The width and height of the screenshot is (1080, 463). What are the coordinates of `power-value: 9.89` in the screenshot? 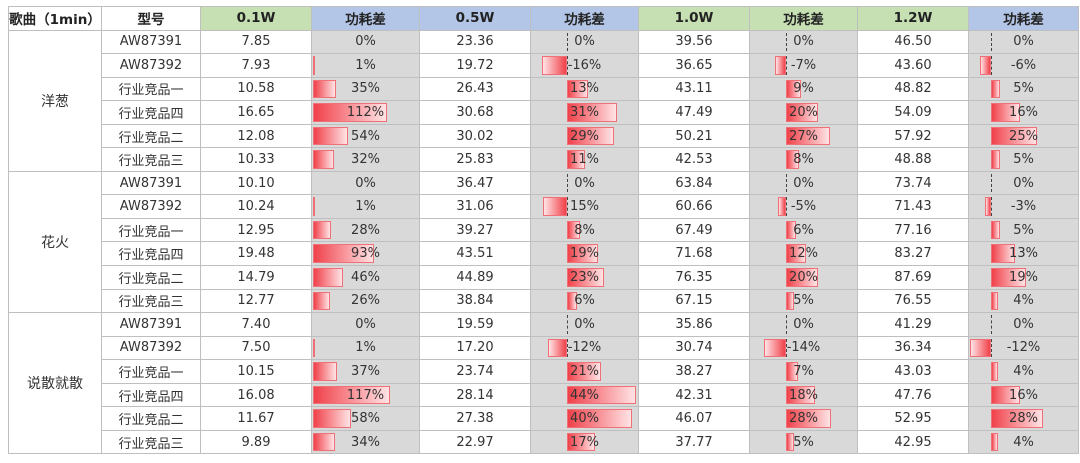 It's located at (256, 442).